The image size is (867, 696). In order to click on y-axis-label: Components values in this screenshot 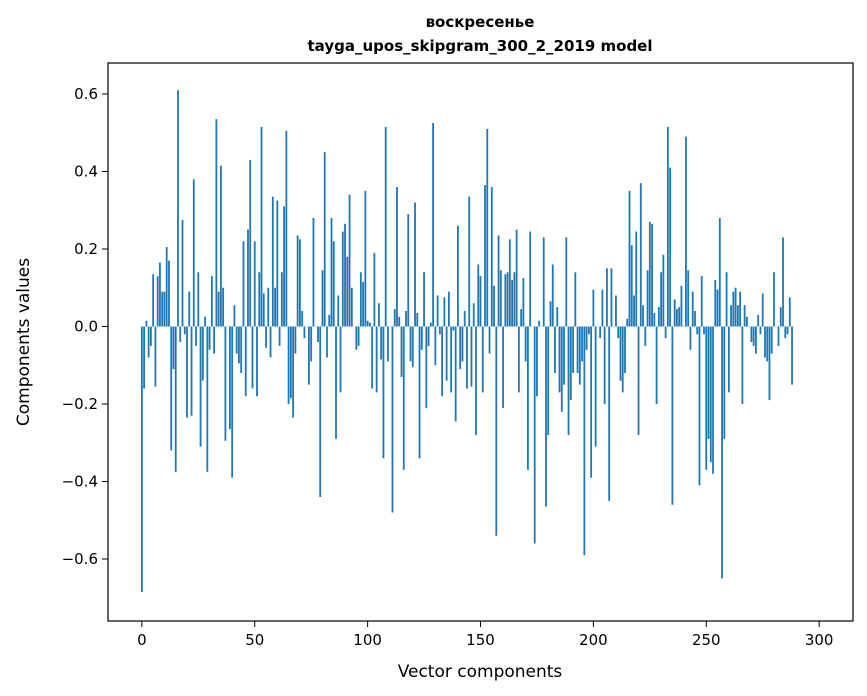, I will do `click(24, 342)`.